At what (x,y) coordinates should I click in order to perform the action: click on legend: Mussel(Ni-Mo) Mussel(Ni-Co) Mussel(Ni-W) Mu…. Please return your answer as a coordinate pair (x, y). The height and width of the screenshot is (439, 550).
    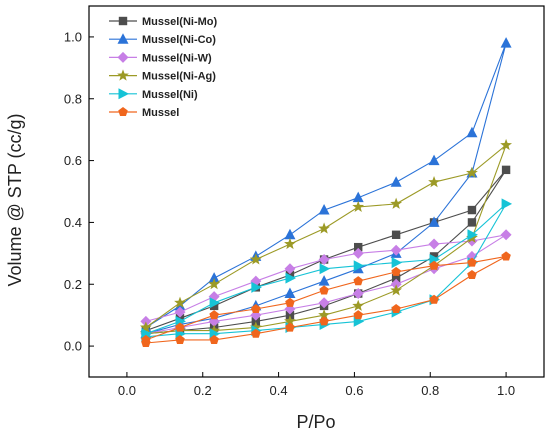
    Looking at the image, I should click on (163, 67).